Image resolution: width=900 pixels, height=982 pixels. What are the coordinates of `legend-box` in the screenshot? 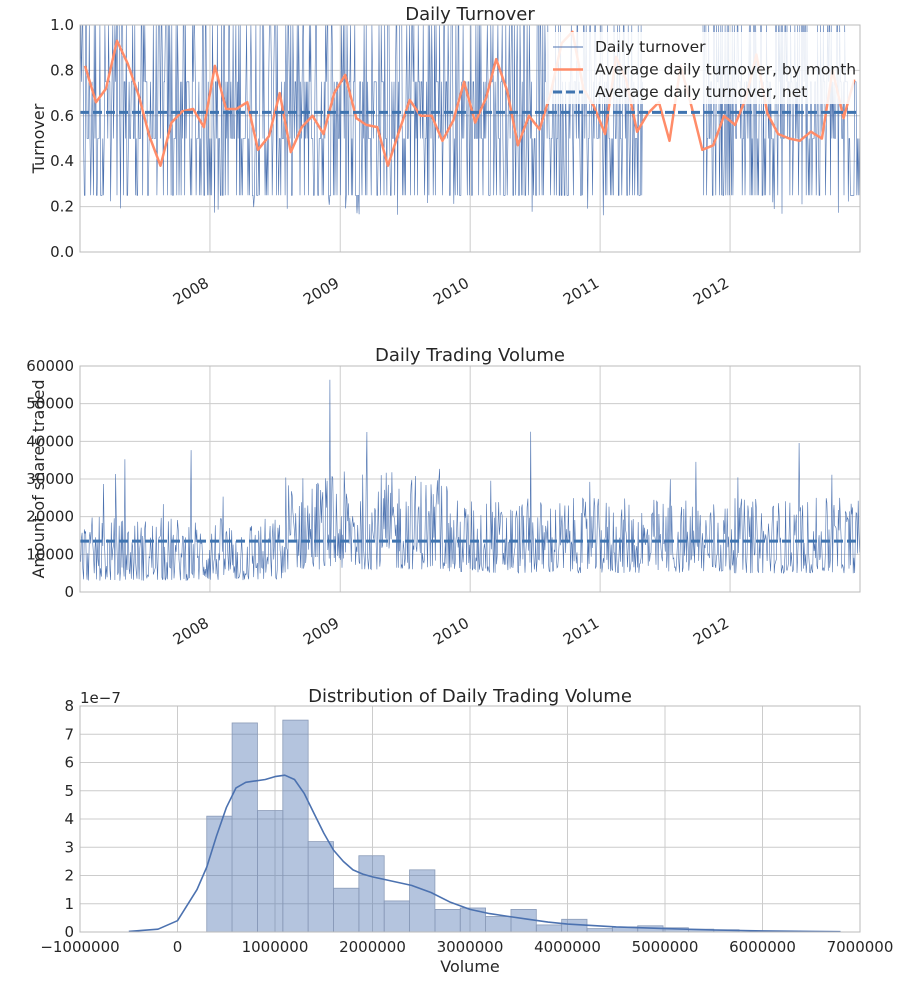 It's located at (700, 68).